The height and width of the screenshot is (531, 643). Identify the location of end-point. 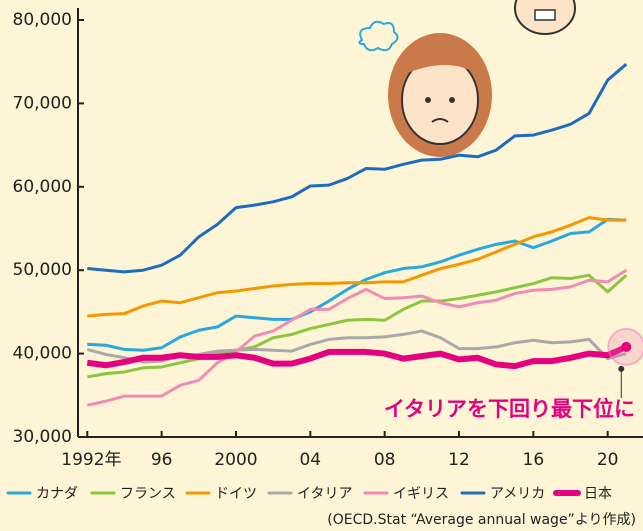
(626, 346).